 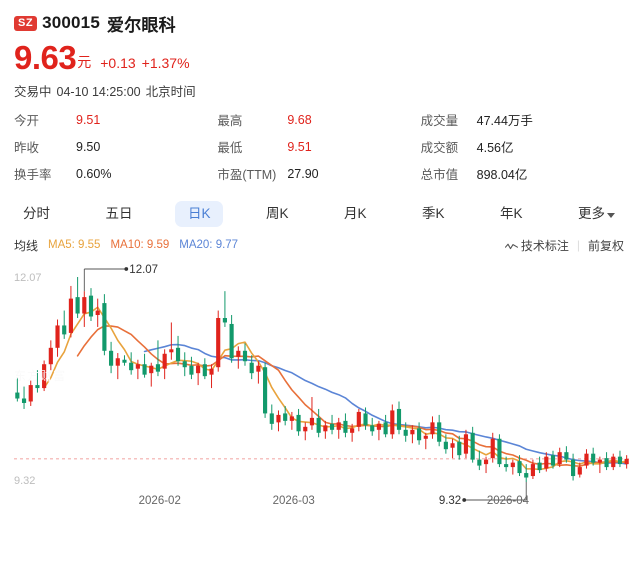 What do you see at coordinates (355, 213) in the screenshot?
I see `tab-monthly-k: 月K` at bounding box center [355, 213].